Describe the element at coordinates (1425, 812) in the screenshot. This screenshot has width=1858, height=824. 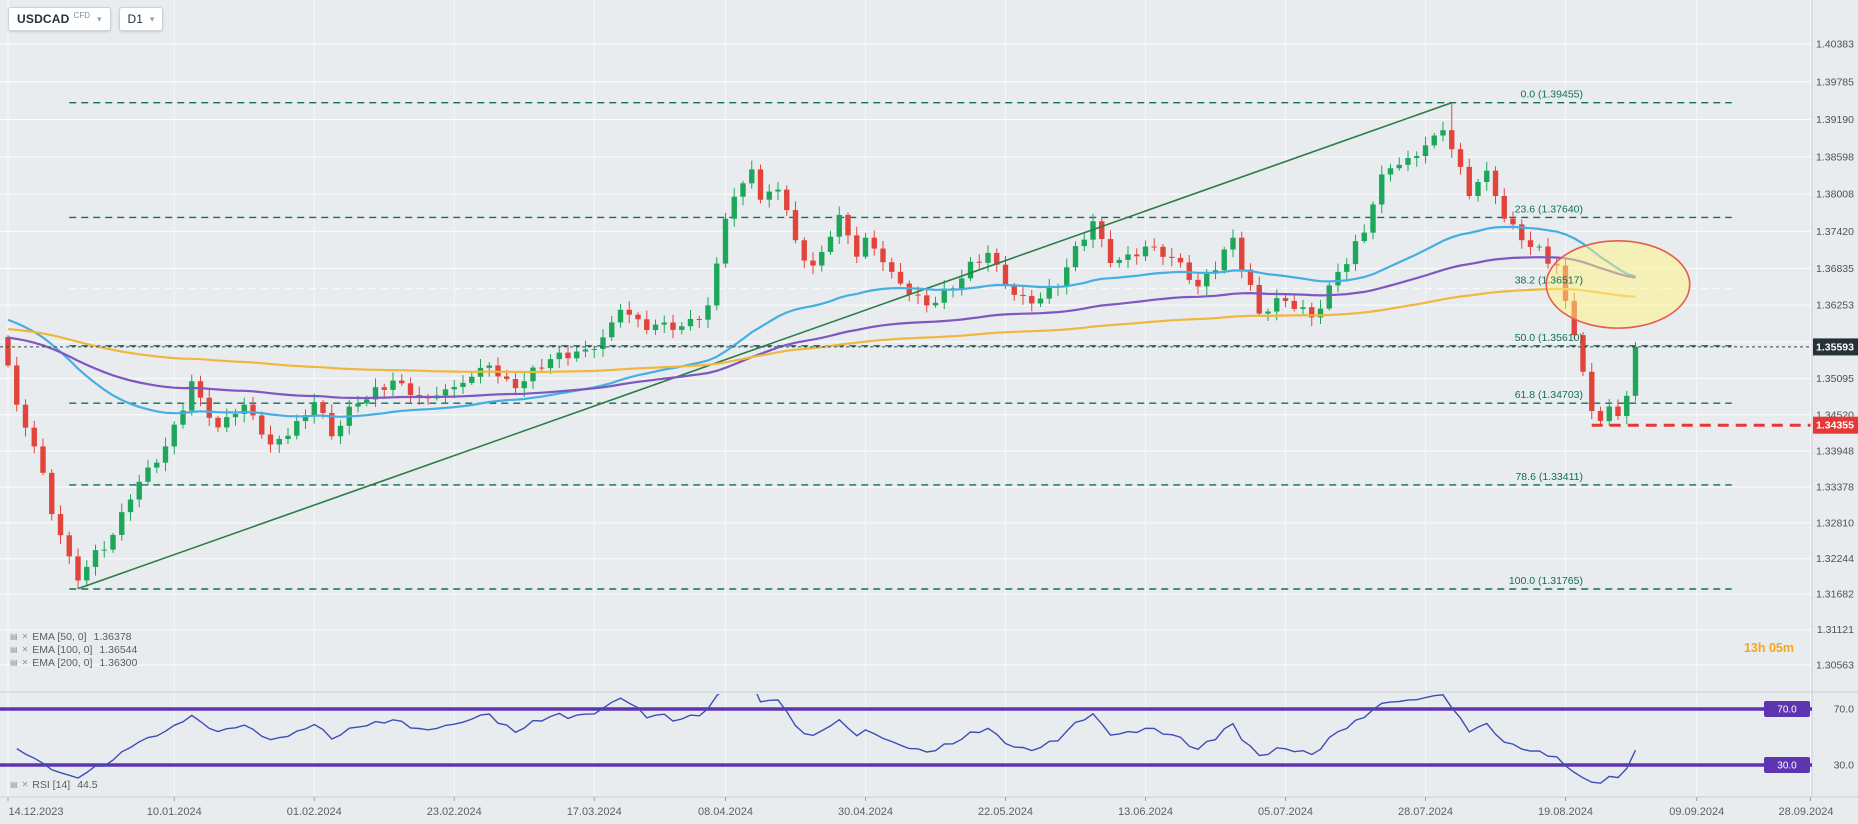
I see `svg-text: 28.07.2024` at that location.